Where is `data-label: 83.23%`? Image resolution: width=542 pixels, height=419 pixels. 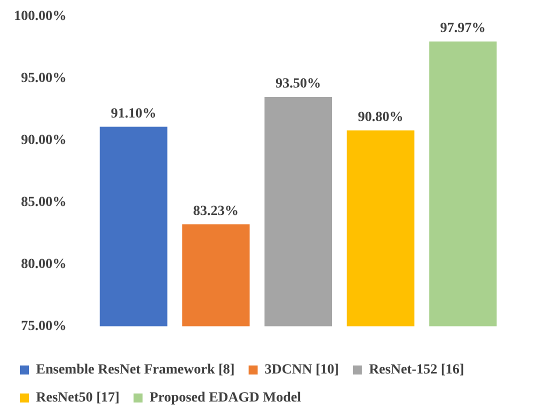 data-label: 83.23% is located at coordinates (216, 211).